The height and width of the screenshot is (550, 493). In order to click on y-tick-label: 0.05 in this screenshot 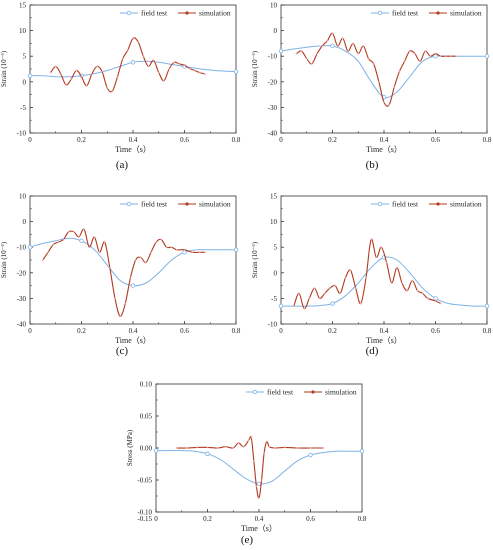, I will do `click(146, 417)`.